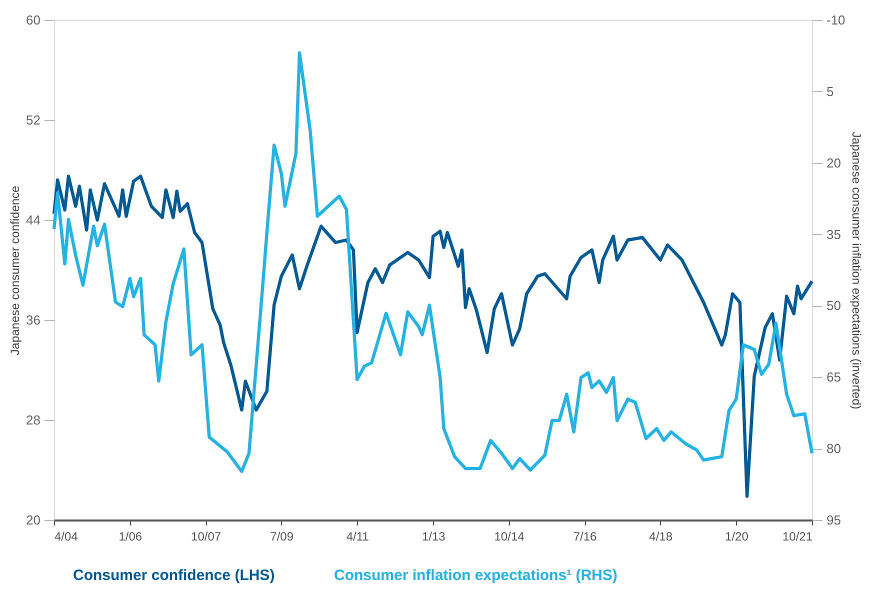 Image resolution: width=895 pixels, height=608 pixels. I want to click on y2-tick-label: 20, so click(833, 162).